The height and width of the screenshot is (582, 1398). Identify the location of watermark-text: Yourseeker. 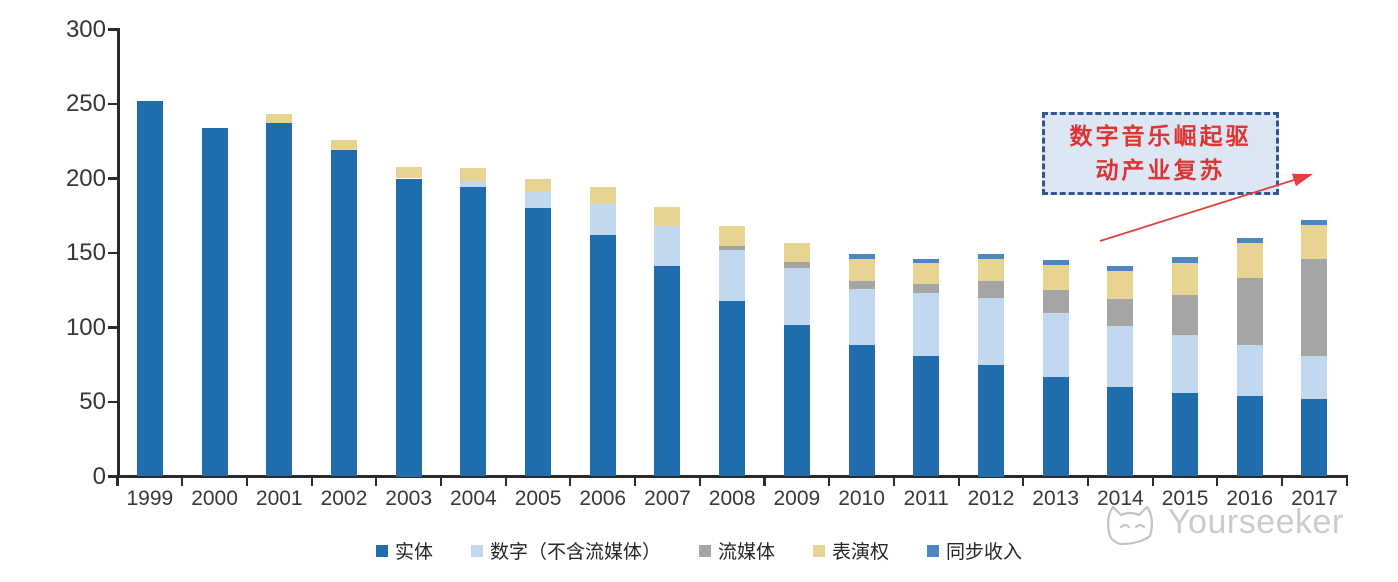
(1256, 521).